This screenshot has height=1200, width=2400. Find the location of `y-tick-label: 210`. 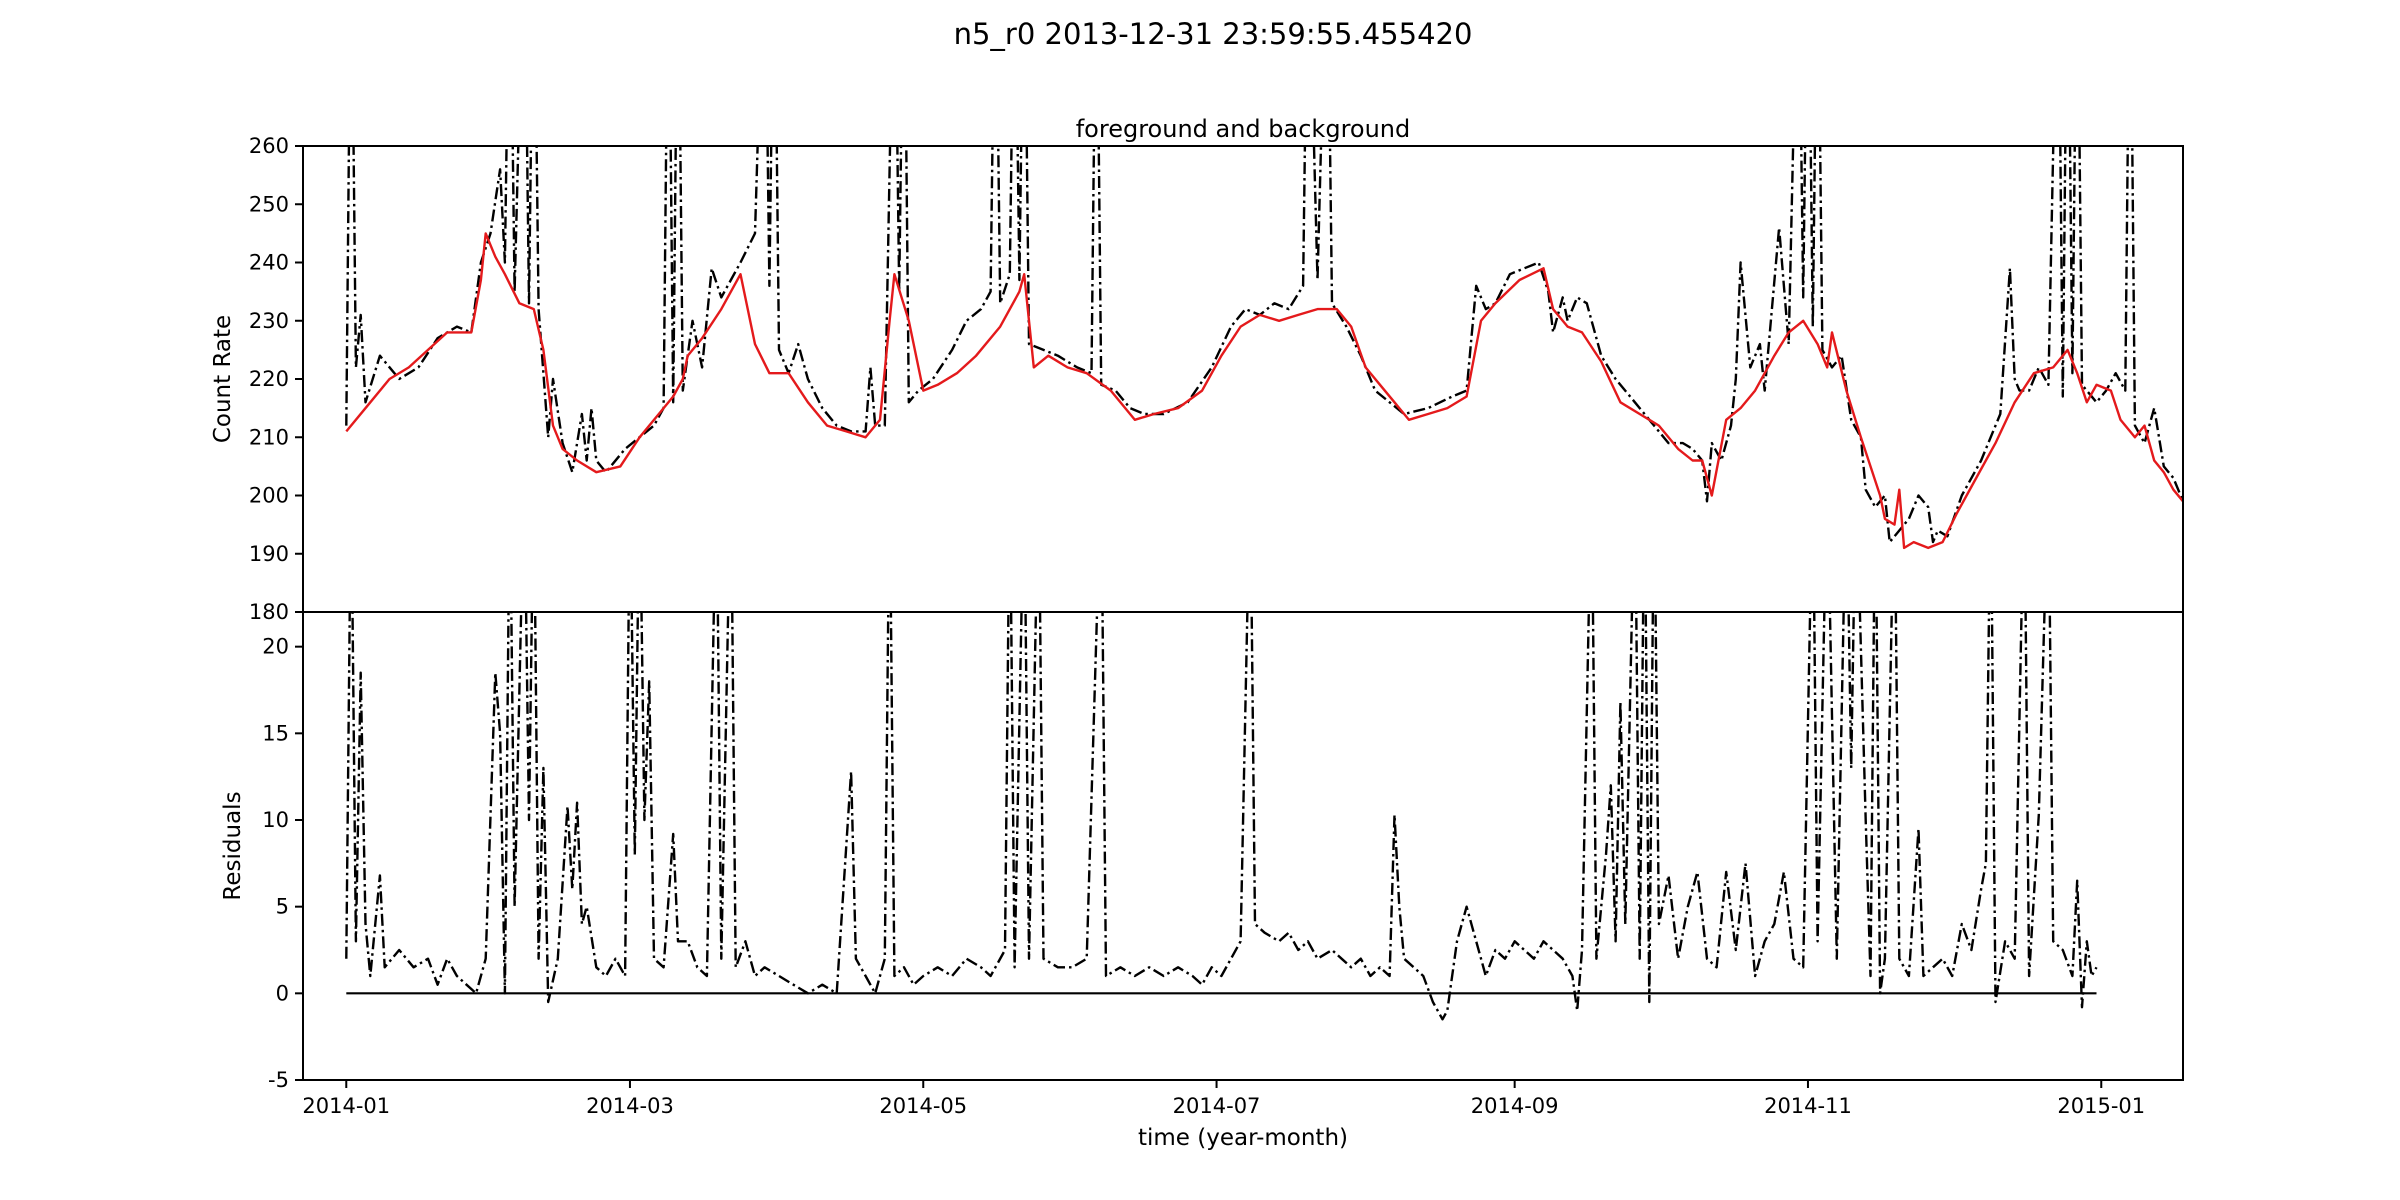

y-tick-label: 210 is located at coordinates (269, 437).